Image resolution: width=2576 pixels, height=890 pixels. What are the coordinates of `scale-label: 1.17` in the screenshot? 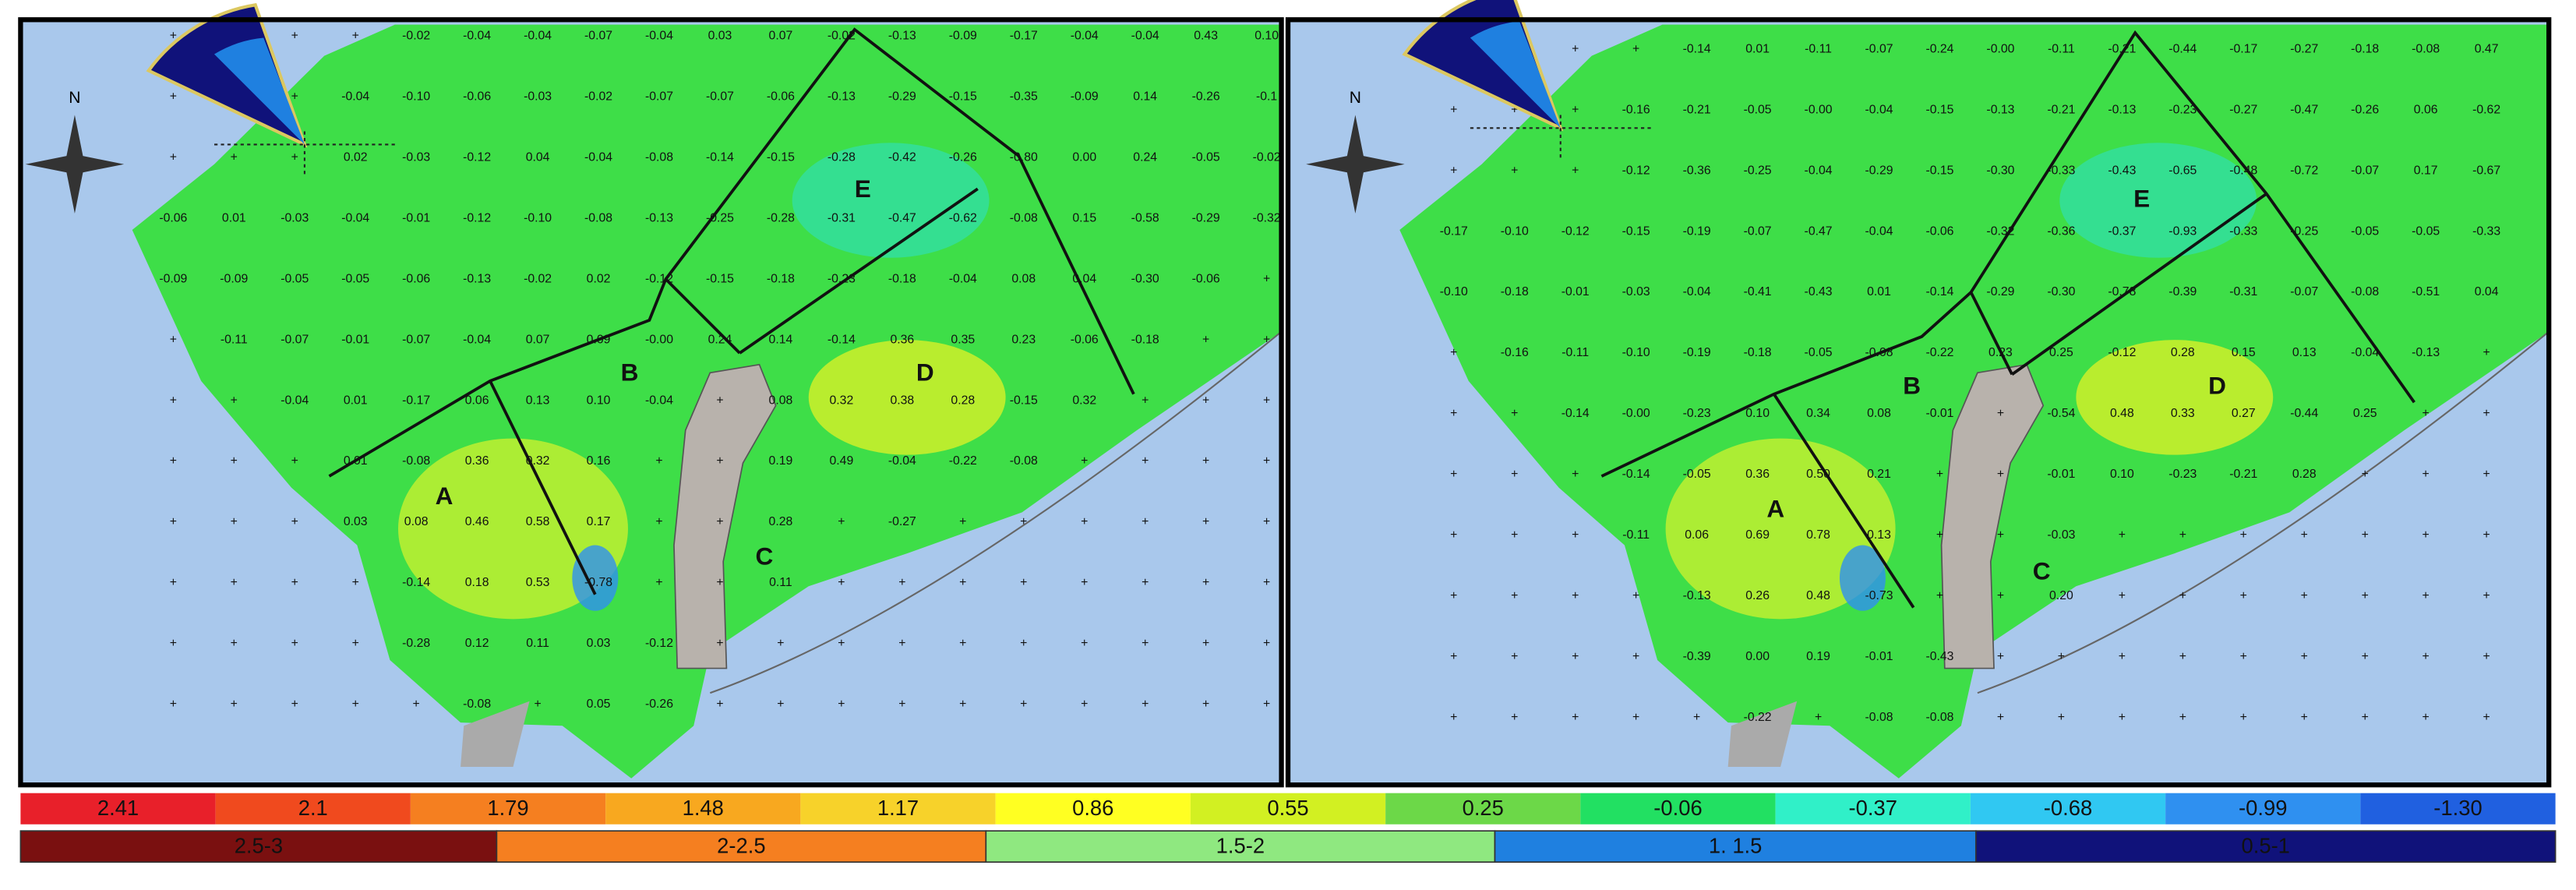 It's located at (898, 808).